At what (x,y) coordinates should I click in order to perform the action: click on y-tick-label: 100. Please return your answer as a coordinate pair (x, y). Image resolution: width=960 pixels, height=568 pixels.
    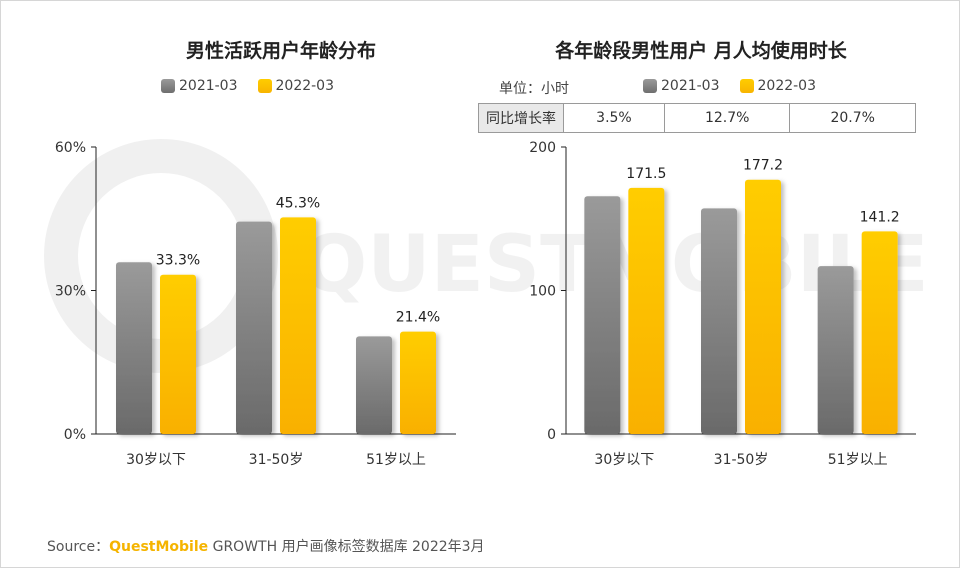
    Looking at the image, I should click on (542, 292).